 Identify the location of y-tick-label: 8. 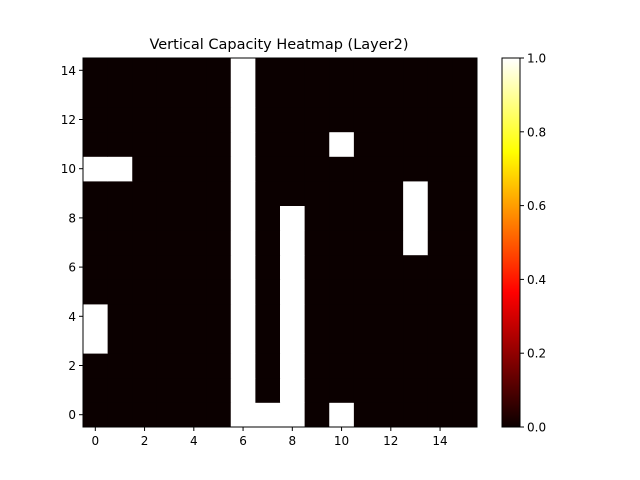
(72, 218).